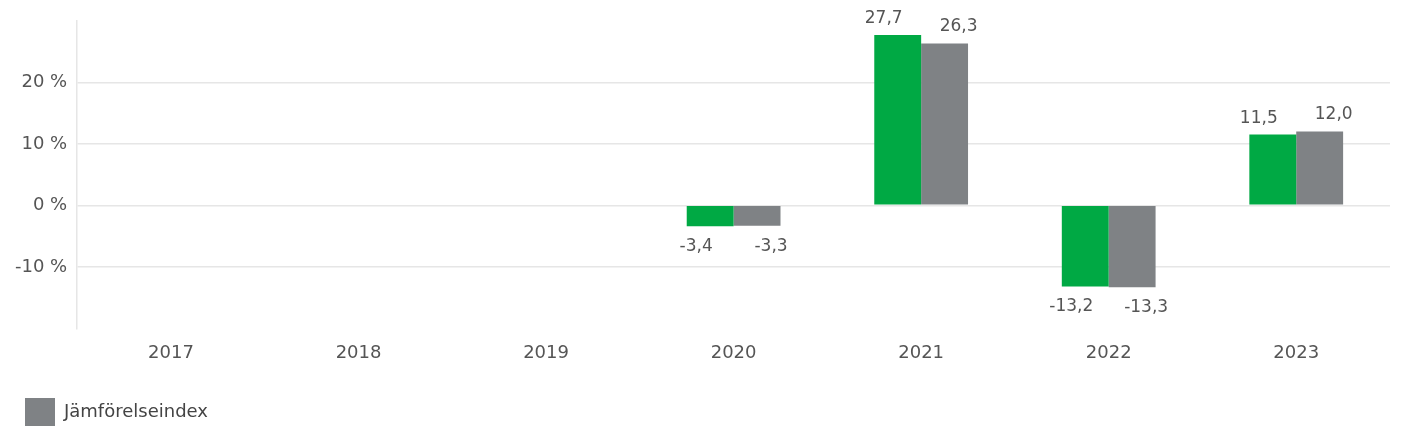 The width and height of the screenshot is (1405, 436). Describe the element at coordinates (44, 142) in the screenshot. I see `y-tick-label: 10 %` at that location.